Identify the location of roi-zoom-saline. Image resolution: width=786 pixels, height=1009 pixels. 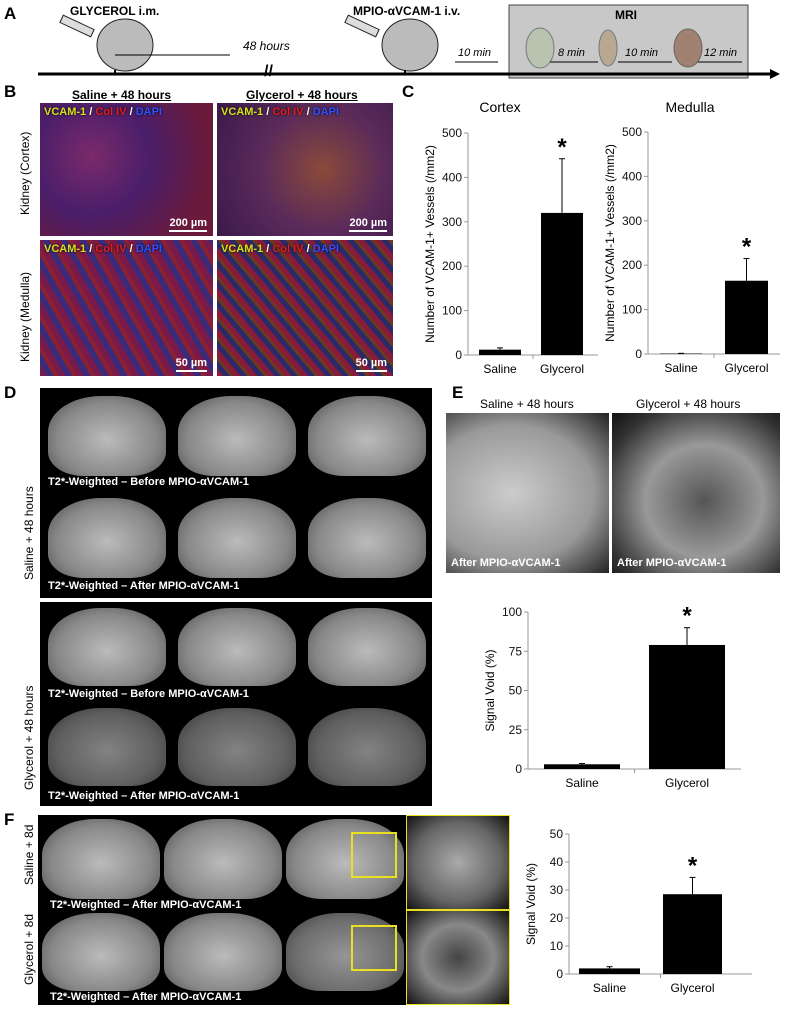
(458, 862).